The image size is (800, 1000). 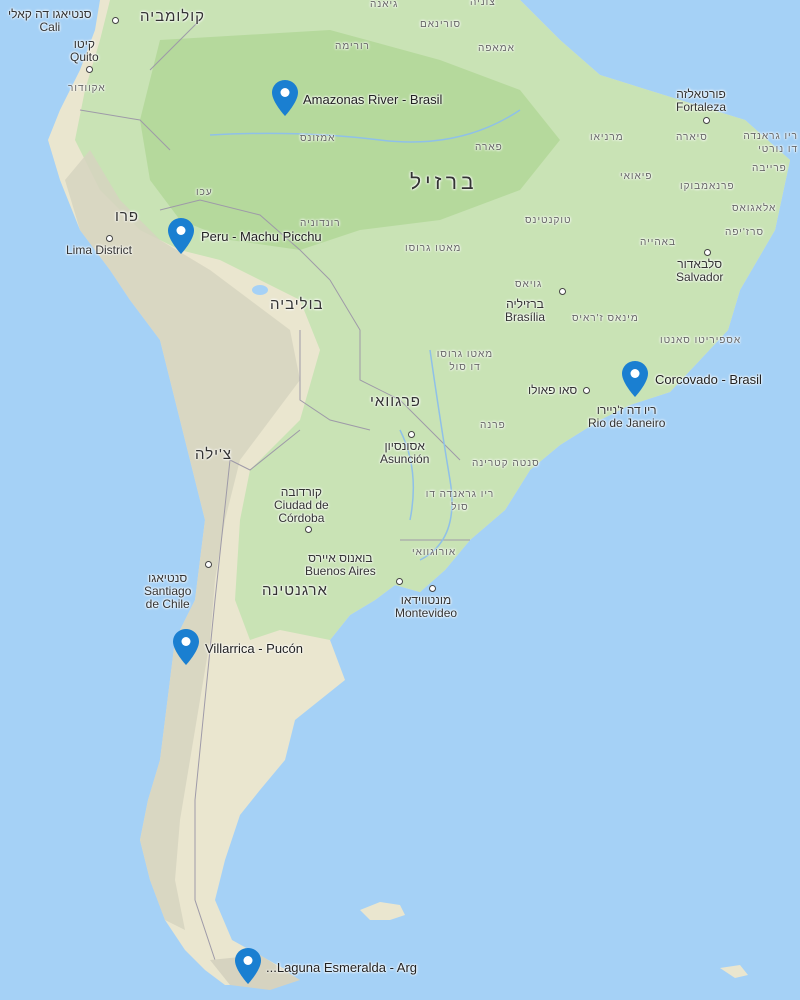 I want to click on country-label-suriname: סורינאם, so click(x=441, y=24).